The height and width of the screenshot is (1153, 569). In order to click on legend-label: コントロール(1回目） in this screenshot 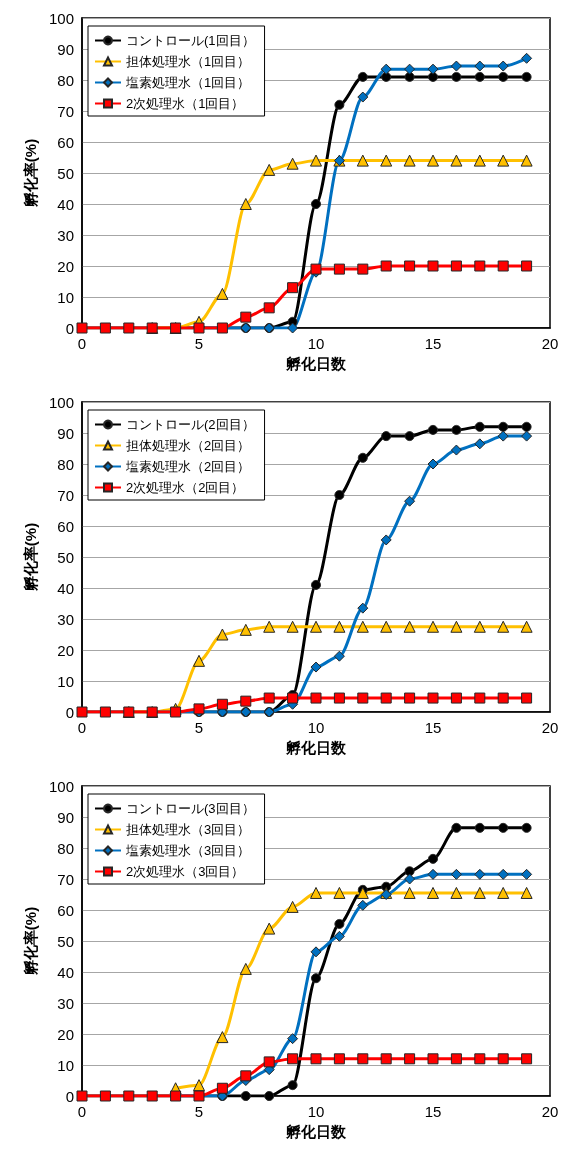, I will do `click(190, 40)`.